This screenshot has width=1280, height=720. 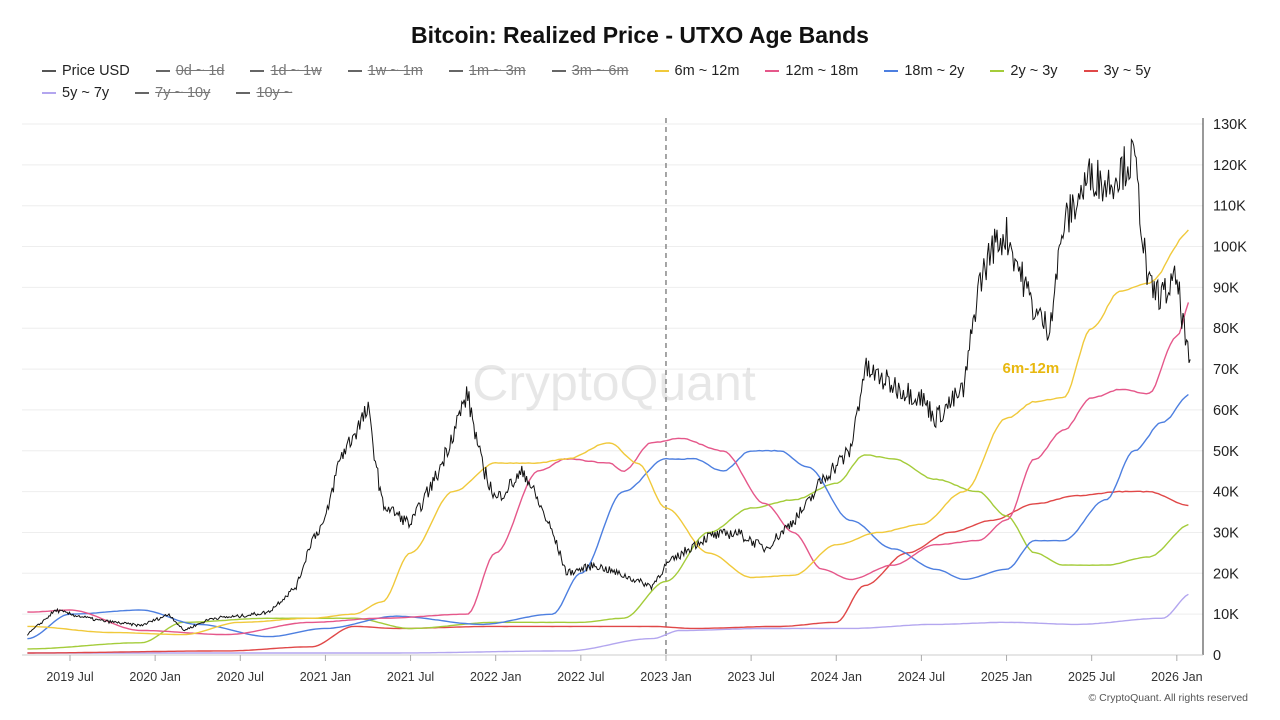 What do you see at coordinates (154, 677) in the screenshot?
I see `x-tick-label: 2020 Jan` at bounding box center [154, 677].